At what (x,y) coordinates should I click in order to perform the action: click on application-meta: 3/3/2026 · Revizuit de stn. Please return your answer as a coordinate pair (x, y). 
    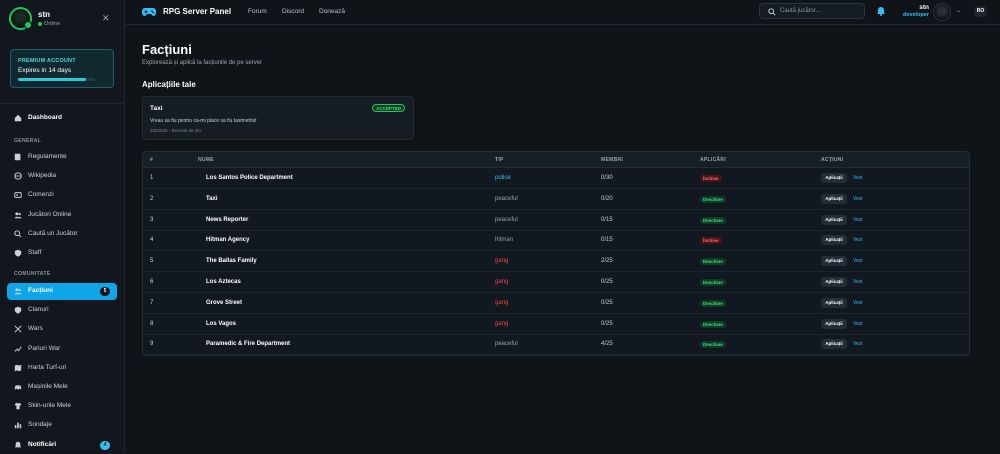
    Looking at the image, I should click on (176, 130).